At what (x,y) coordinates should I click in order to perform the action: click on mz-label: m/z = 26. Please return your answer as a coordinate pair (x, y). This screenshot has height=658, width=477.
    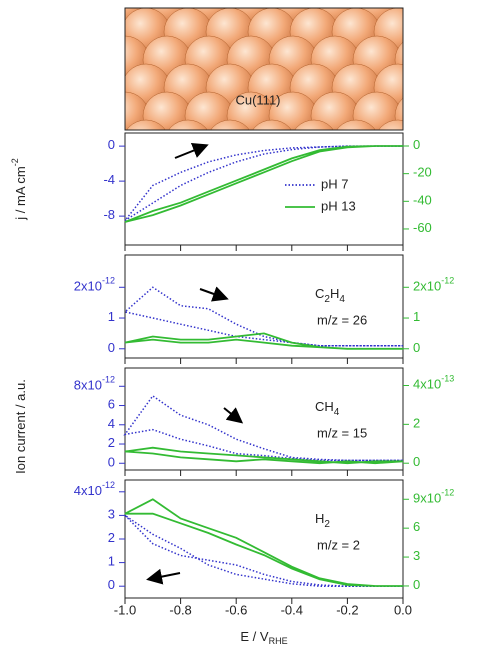
    Looking at the image, I should click on (342, 319).